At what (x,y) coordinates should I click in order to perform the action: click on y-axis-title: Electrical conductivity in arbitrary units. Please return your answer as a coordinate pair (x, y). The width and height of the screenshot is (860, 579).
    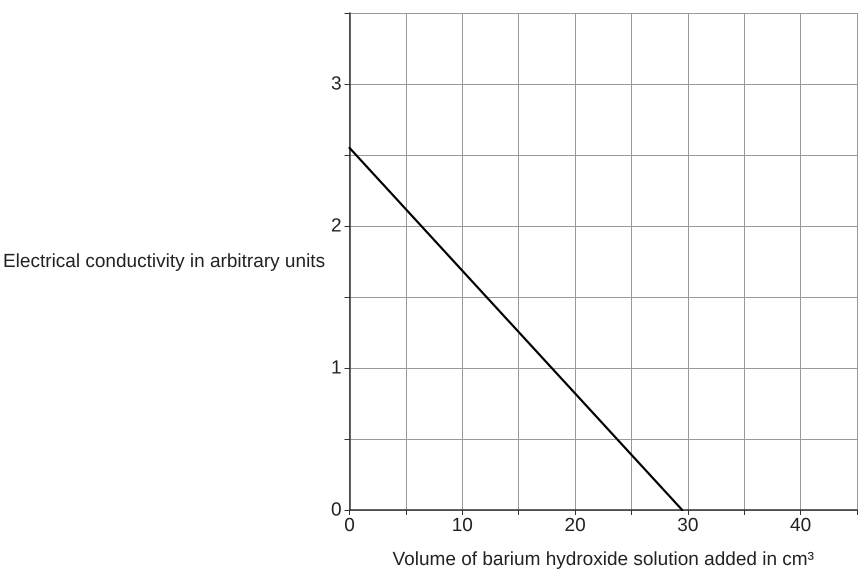
    Looking at the image, I should click on (164, 261).